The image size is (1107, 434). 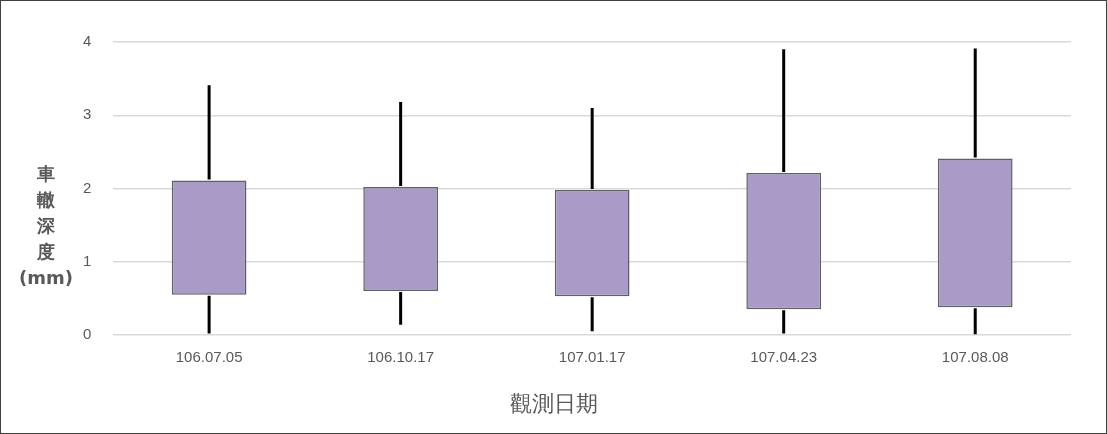 I want to click on y-tick-label: 1, so click(x=87, y=260).